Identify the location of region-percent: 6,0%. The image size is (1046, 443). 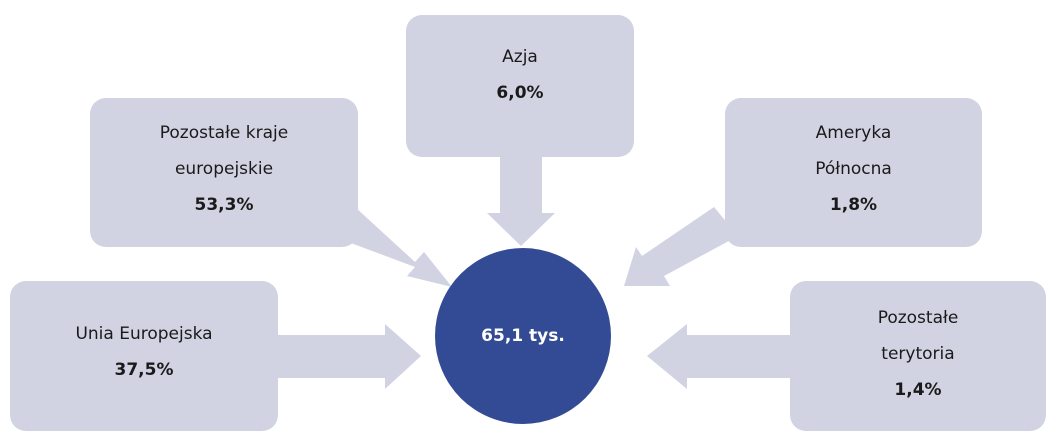
(520, 93).